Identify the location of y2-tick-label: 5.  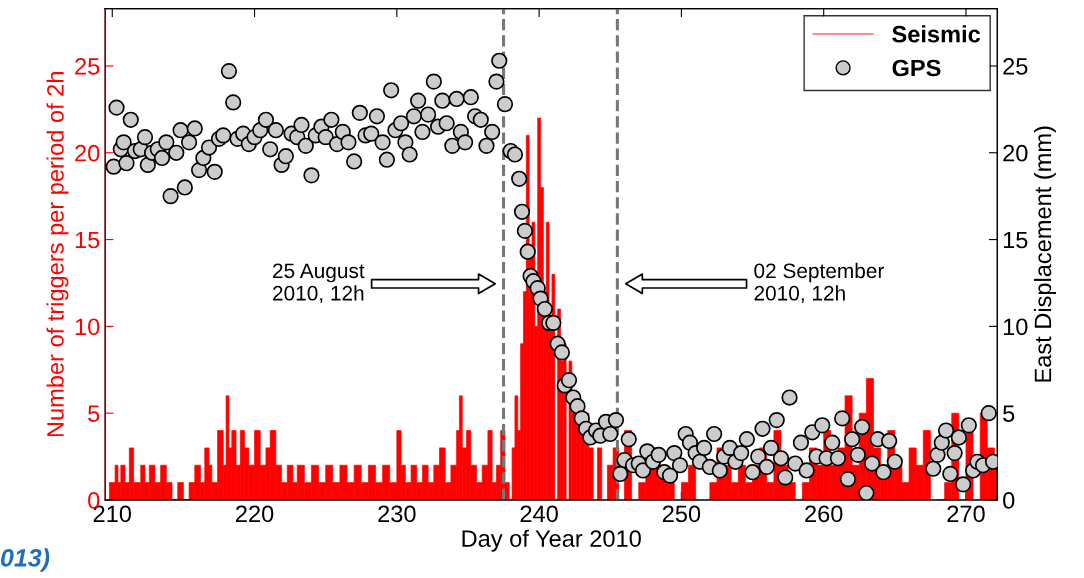
(1009, 413).